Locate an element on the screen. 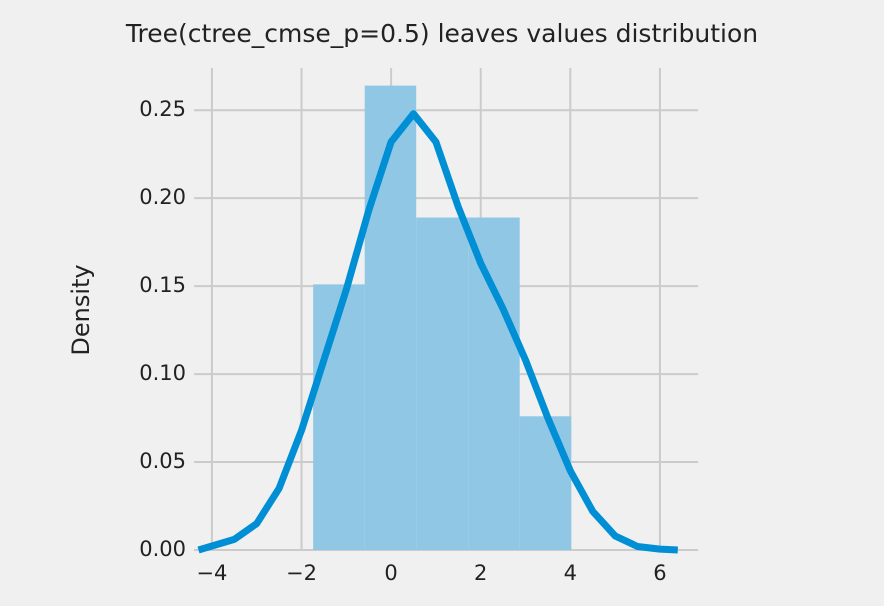  y-tick-label: 0.20 is located at coordinates (162, 197).